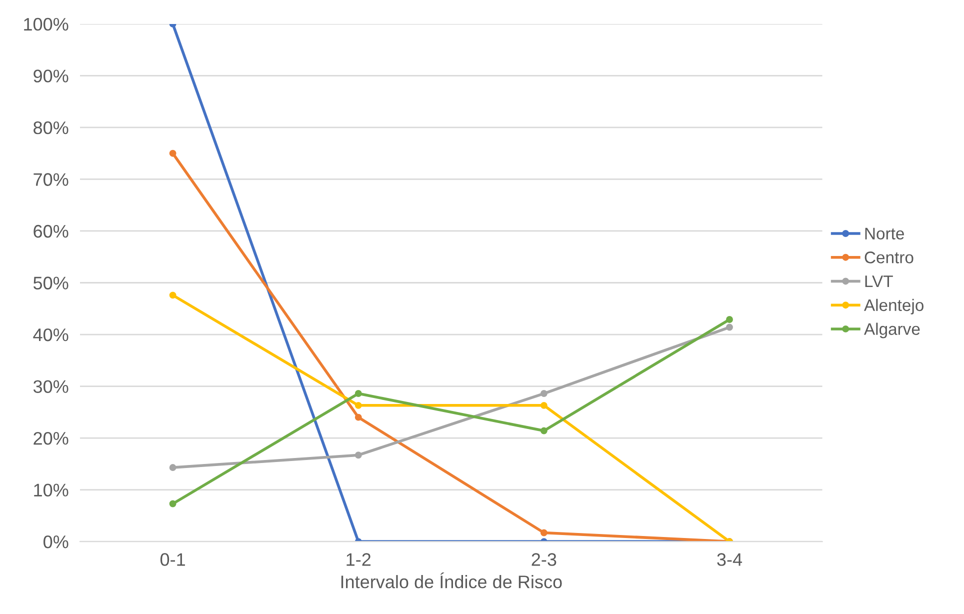 Image resolution: width=964 pixels, height=614 pixels. I want to click on y-tick-label: 50%, so click(50, 283).